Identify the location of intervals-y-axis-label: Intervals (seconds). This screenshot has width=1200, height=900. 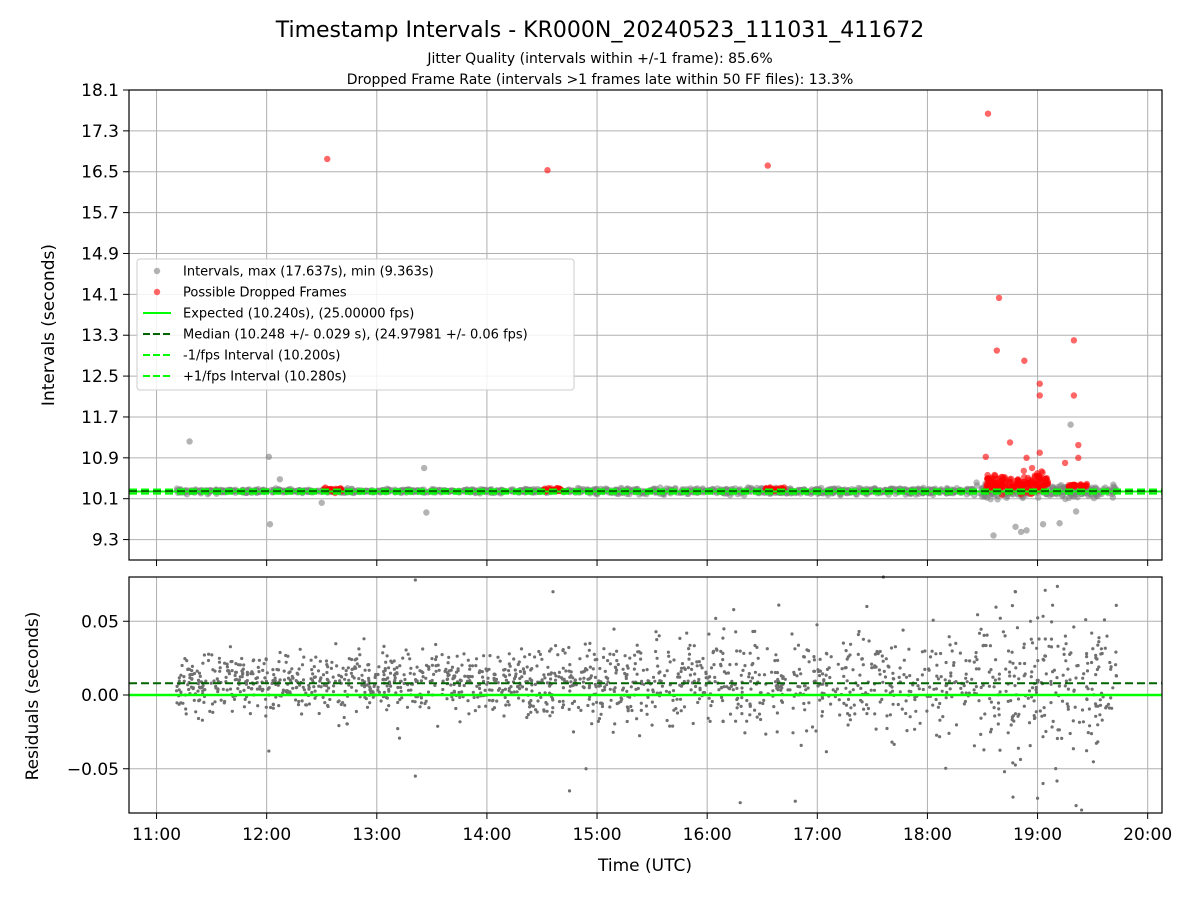
(49, 325).